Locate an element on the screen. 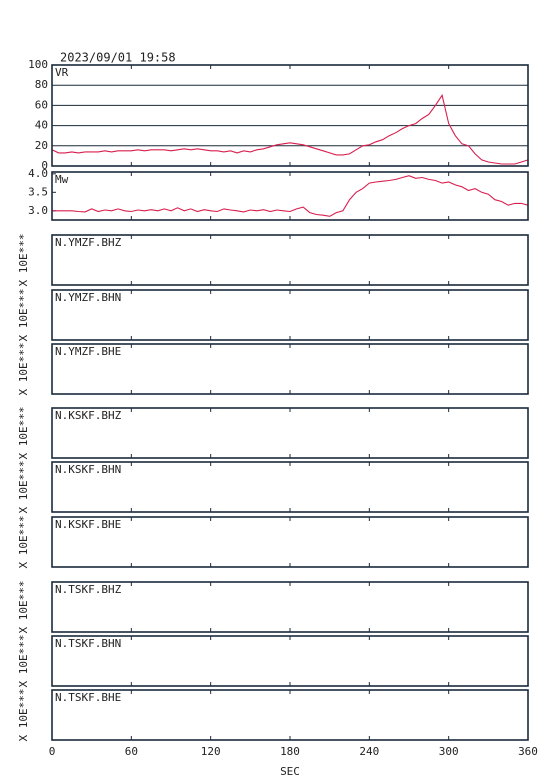 This screenshot has width=554, height=781. y-tick-label: 0 is located at coordinates (44, 165).